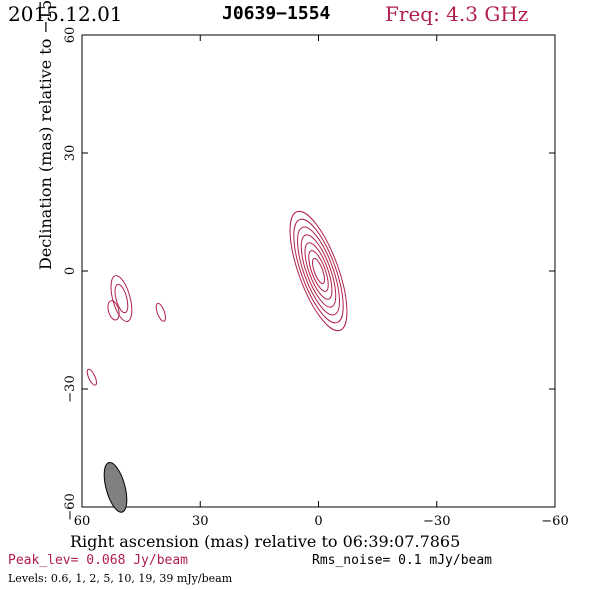 The width and height of the screenshot is (590, 590). I want to click on peak-level-label: Peak_lev= 0.068 Jy/beam, so click(98, 560).